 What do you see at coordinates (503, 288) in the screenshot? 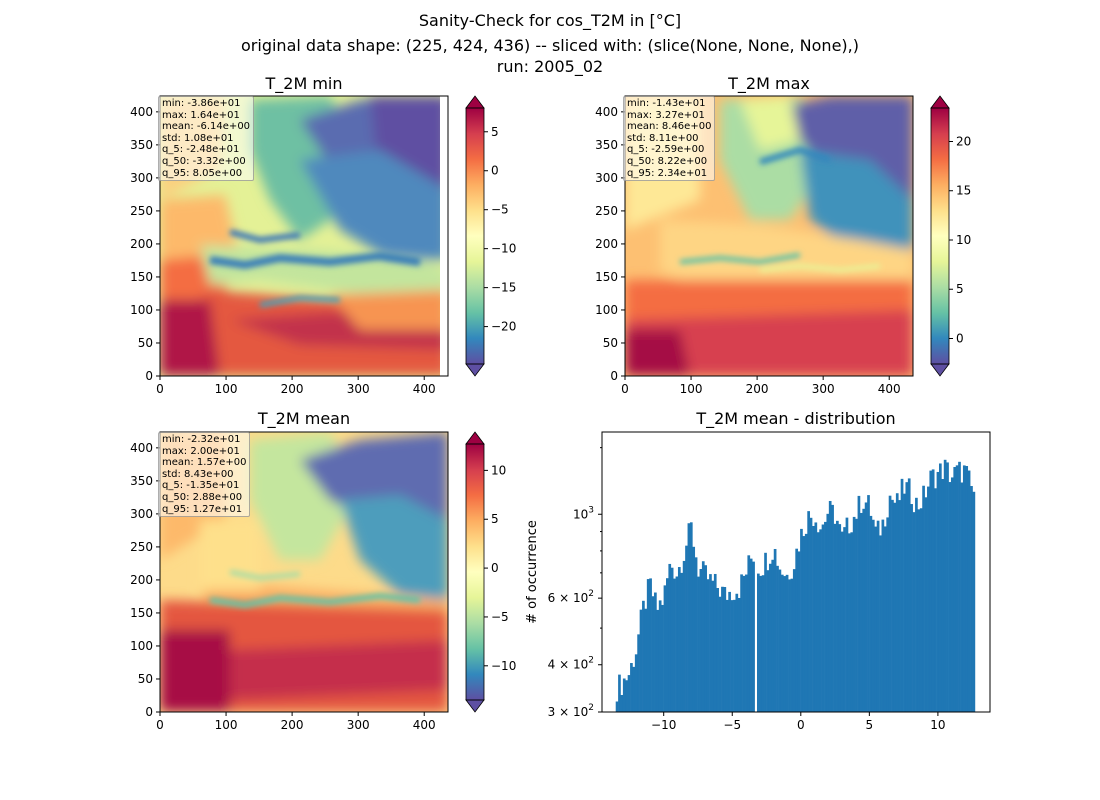
I see `colorbar-tick-label-min: −15` at bounding box center [503, 288].